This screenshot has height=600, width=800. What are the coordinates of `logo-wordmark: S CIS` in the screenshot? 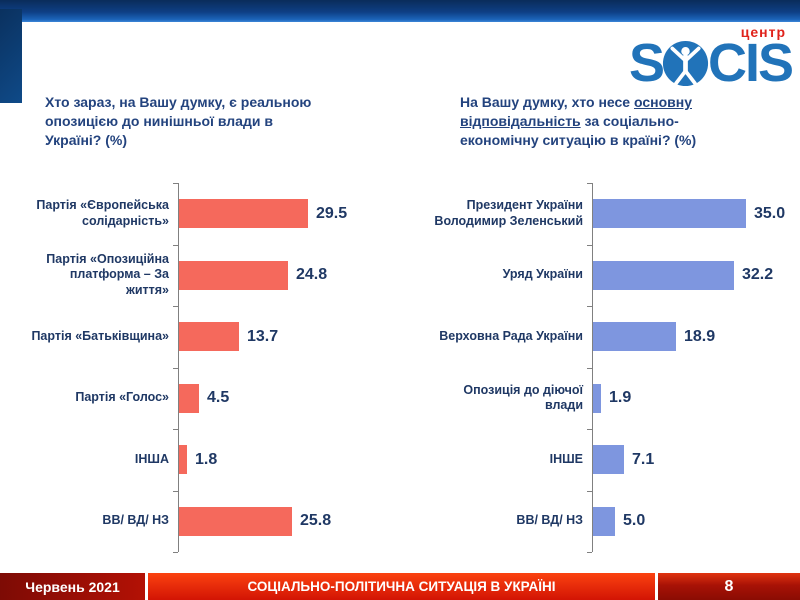 It's located at (703, 63).